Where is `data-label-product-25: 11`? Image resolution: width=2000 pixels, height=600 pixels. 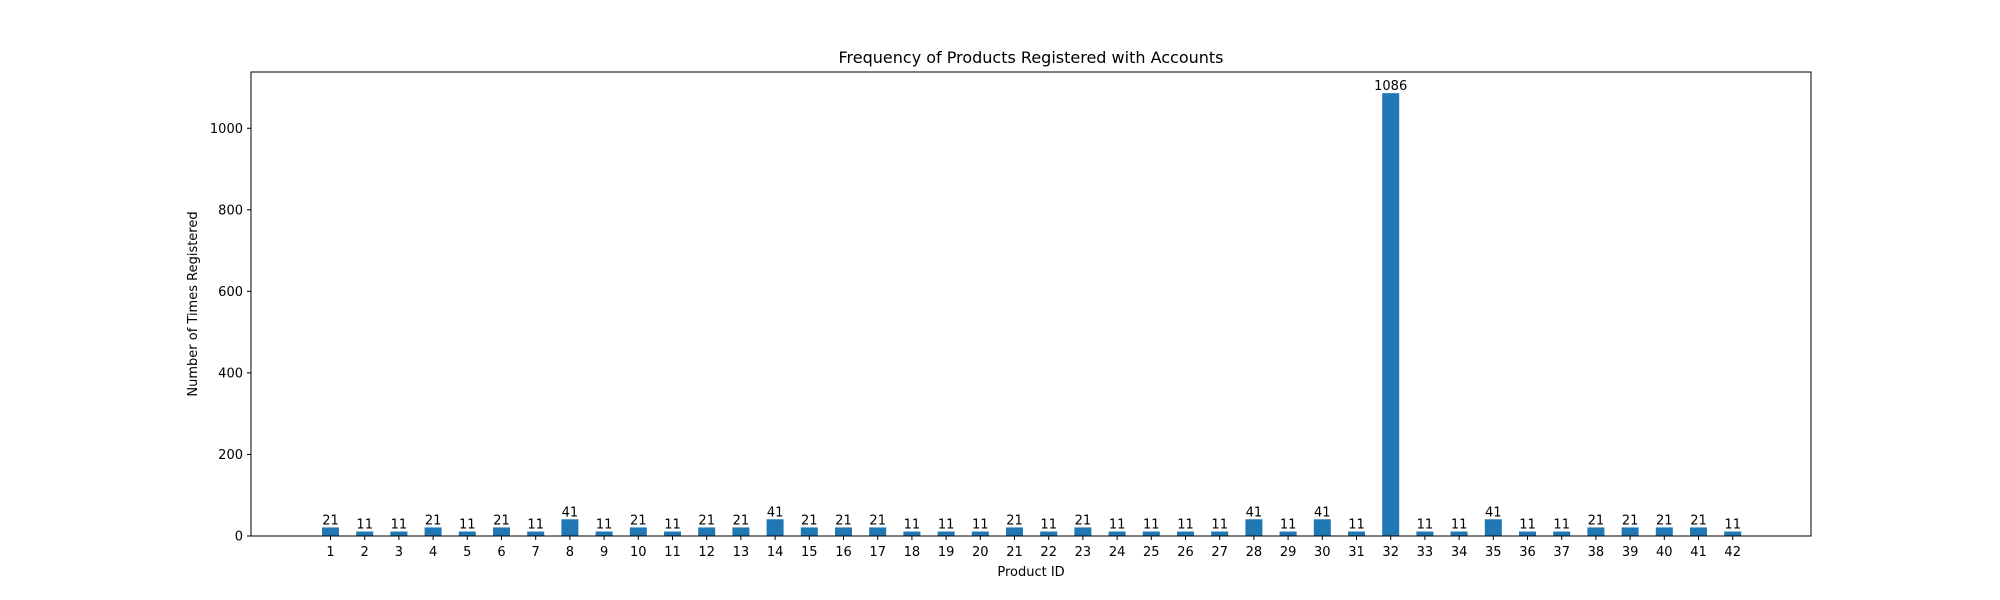
data-label-product-25: 11 is located at coordinates (1151, 525).